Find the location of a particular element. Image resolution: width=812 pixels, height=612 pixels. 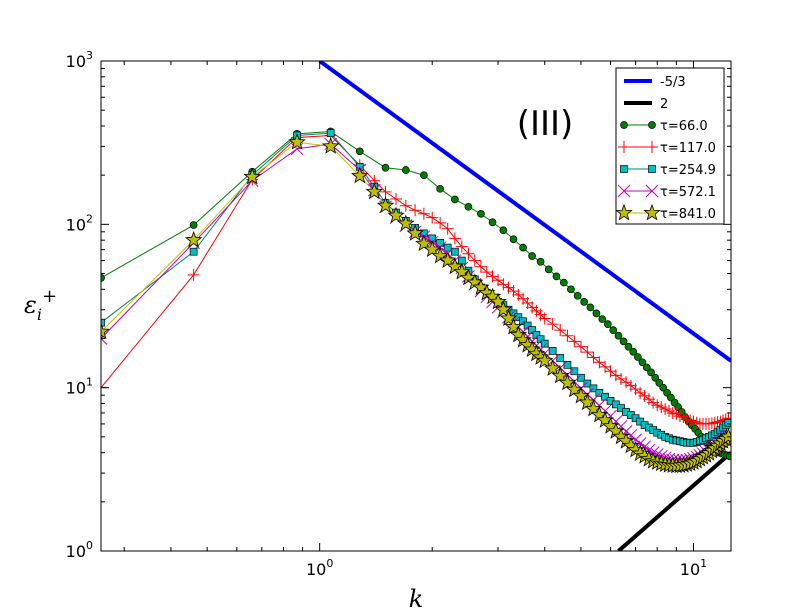

legend-entry-tau-841: τ=841.0 is located at coordinates (665, 212).